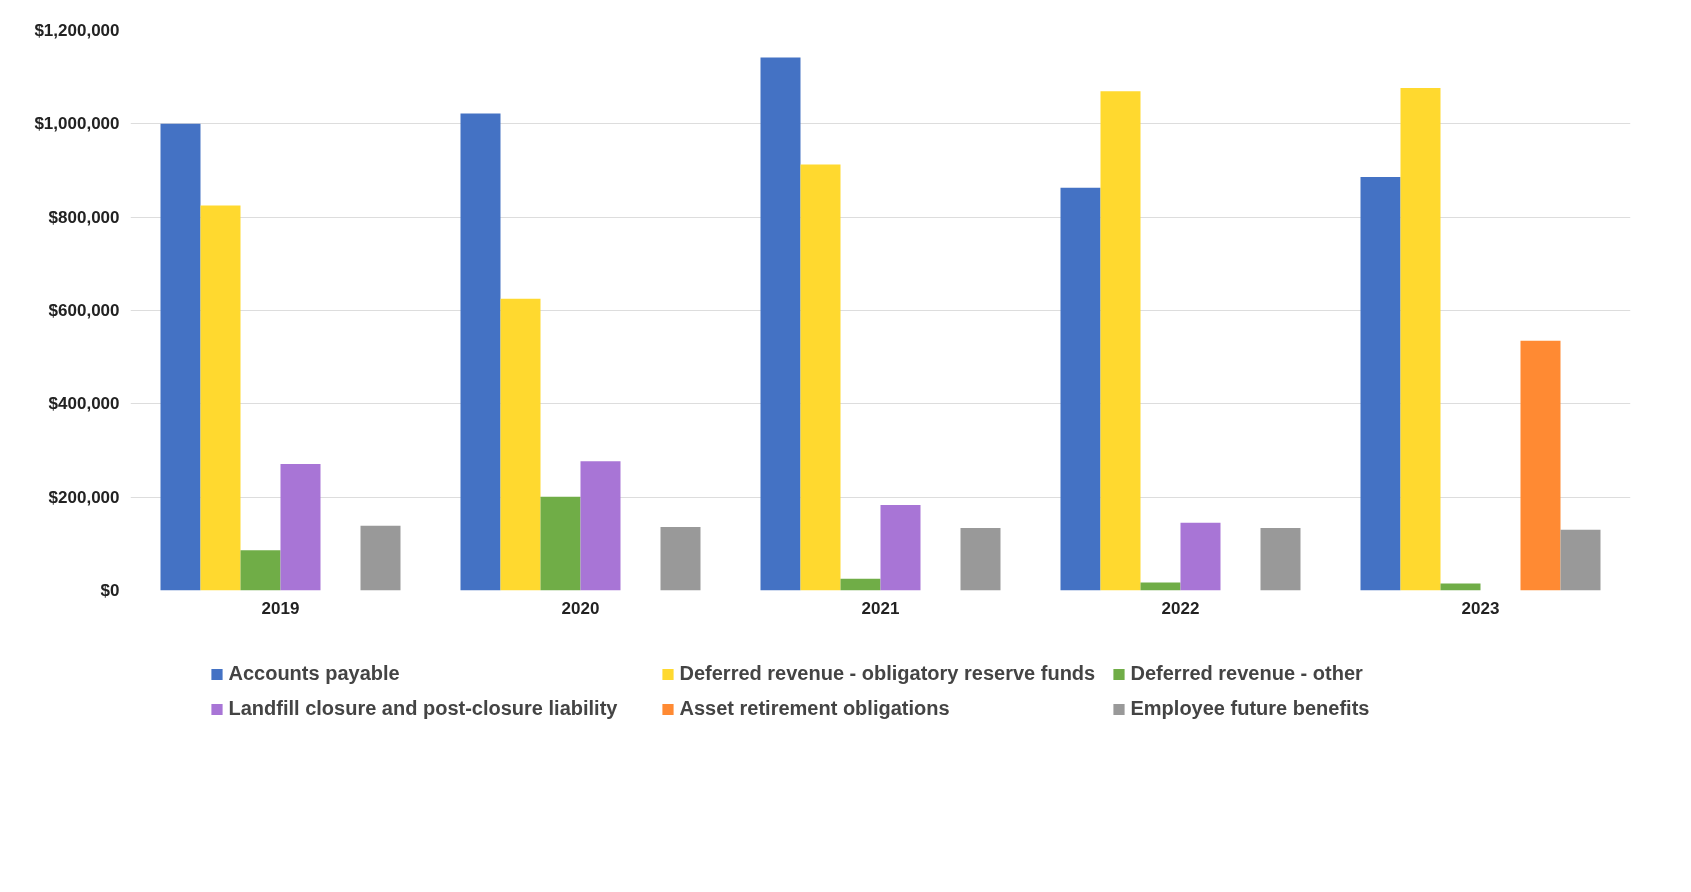 The height and width of the screenshot is (892, 1691). Describe the element at coordinates (1247, 673) in the screenshot. I see `legend-label: Deferred revenue - other` at that location.